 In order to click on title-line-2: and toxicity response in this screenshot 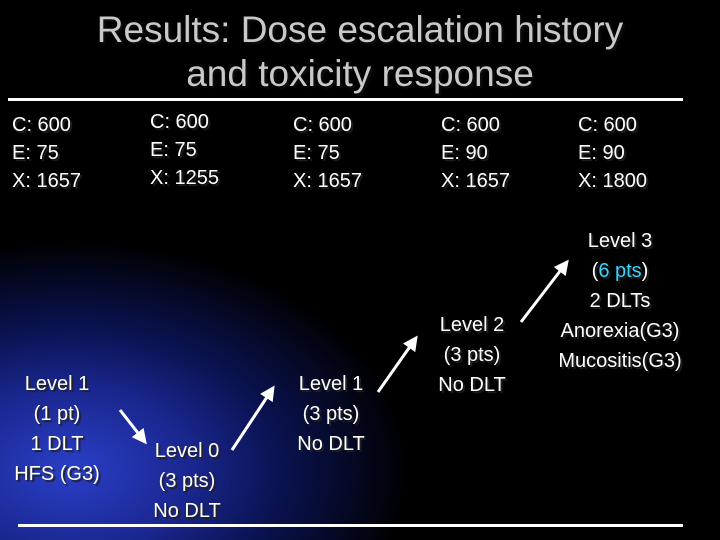, I will do `click(360, 73)`.